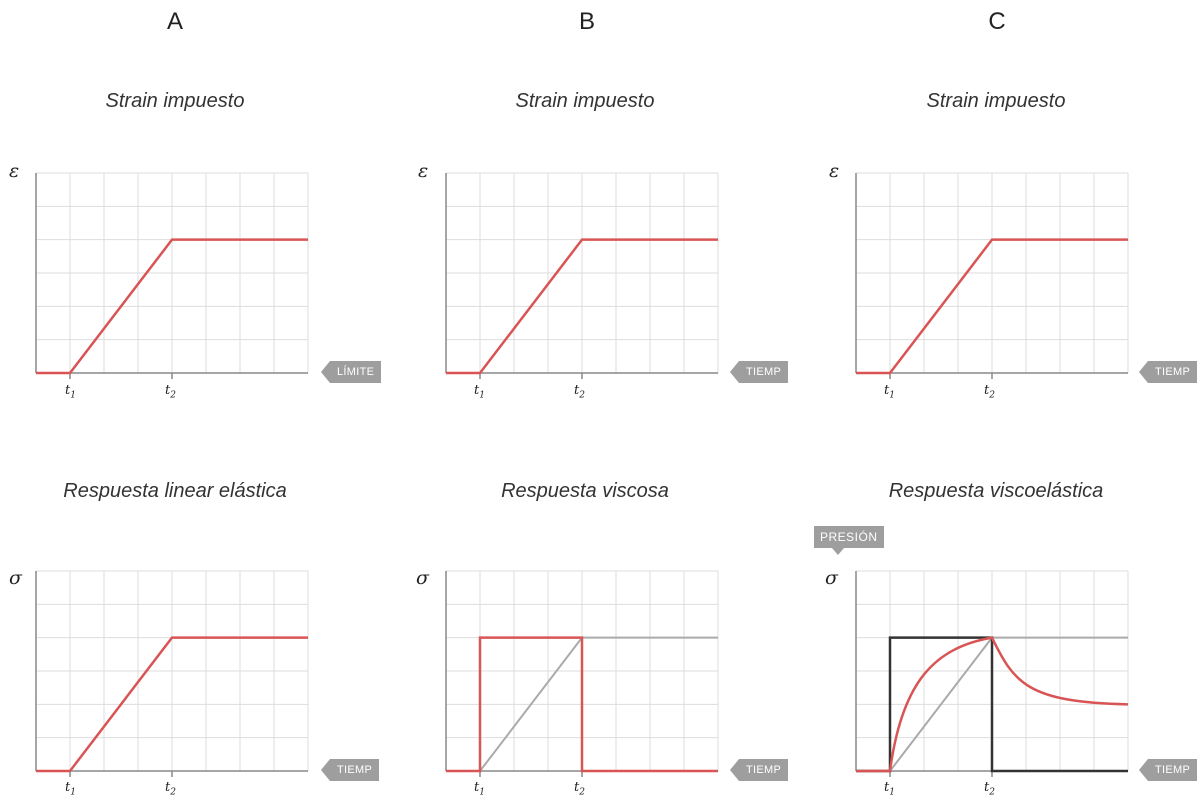  What do you see at coordinates (15, 578) in the screenshot?
I see `sigma-symbol-a: σ` at bounding box center [15, 578].